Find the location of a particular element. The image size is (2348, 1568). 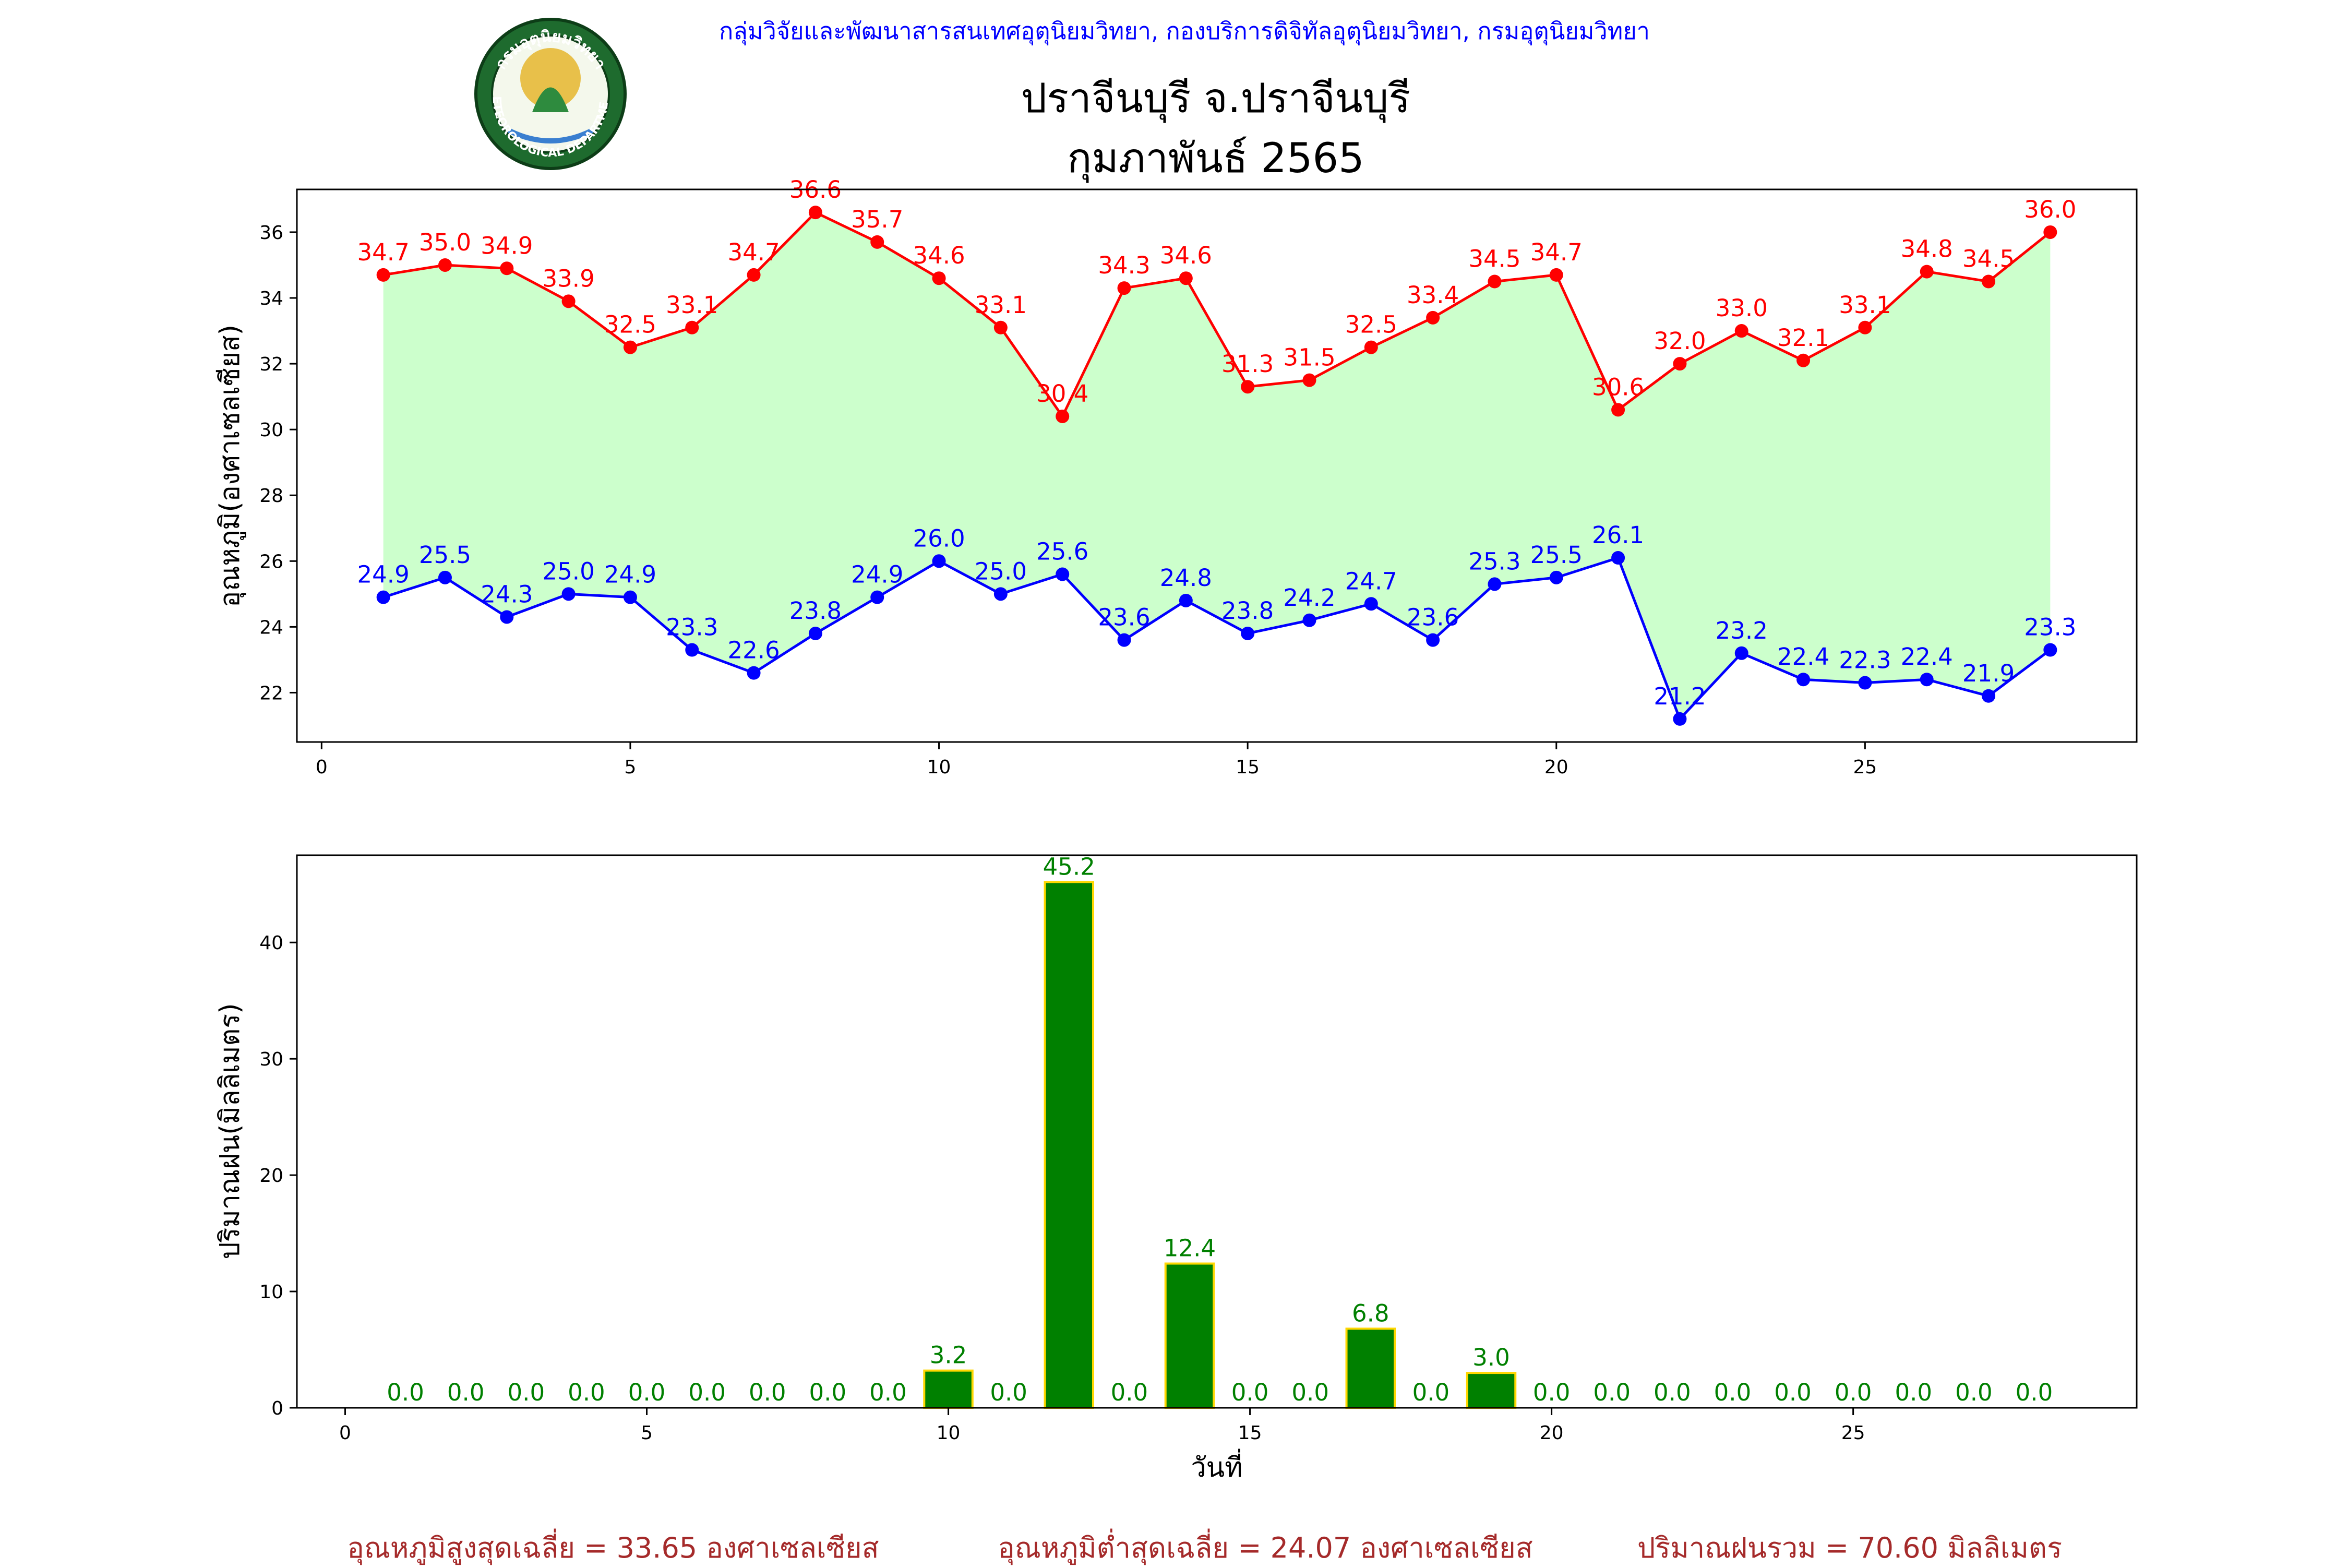

max-temperature-value-label: 33.9 is located at coordinates (569, 278).